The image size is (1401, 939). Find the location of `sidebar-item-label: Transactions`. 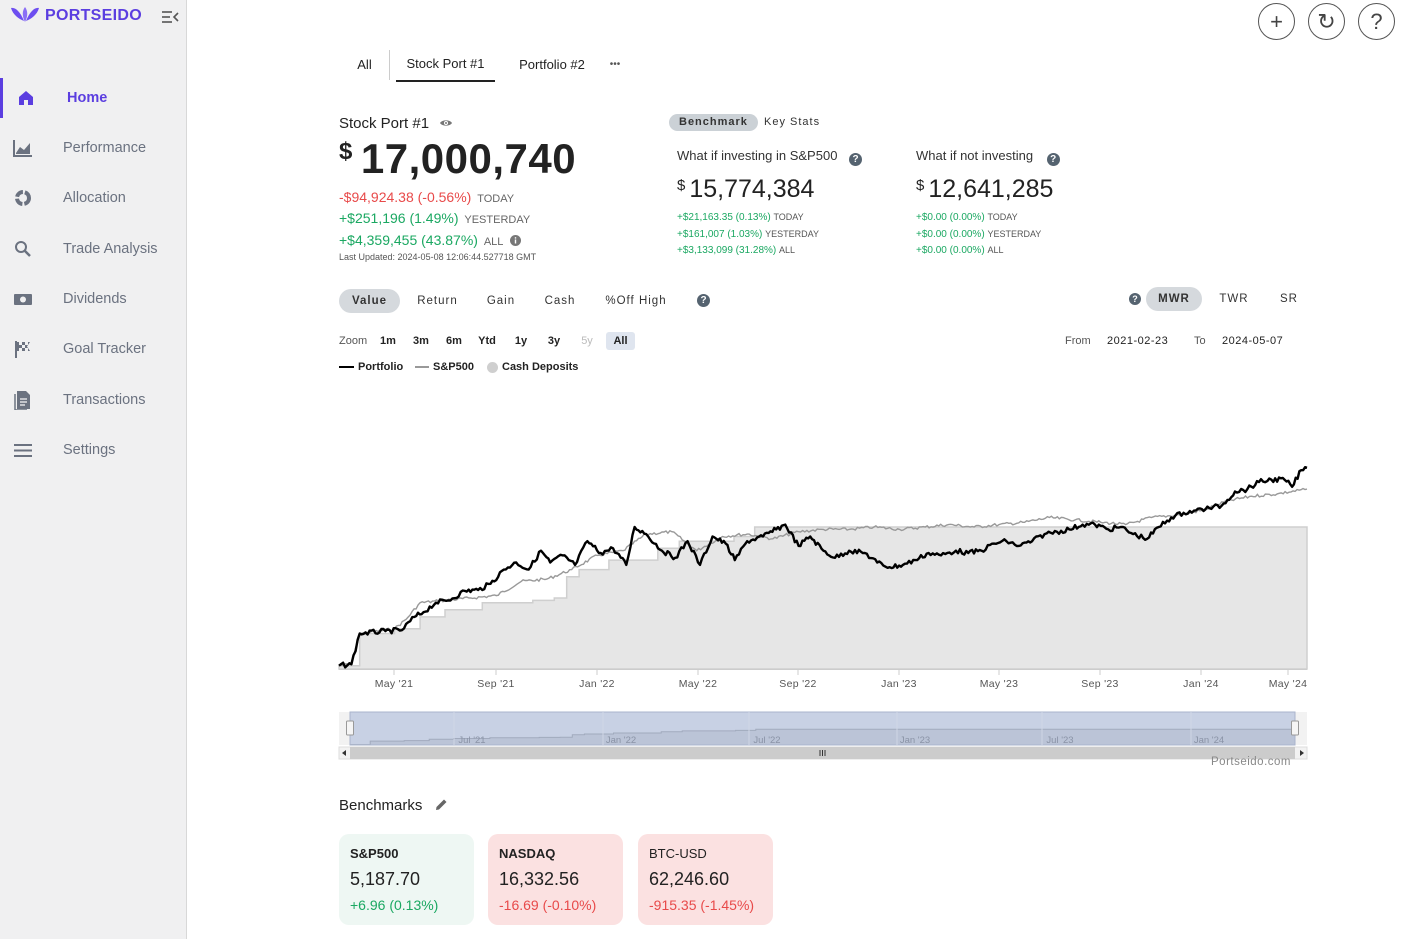

sidebar-item-label: Transactions is located at coordinates (104, 400).